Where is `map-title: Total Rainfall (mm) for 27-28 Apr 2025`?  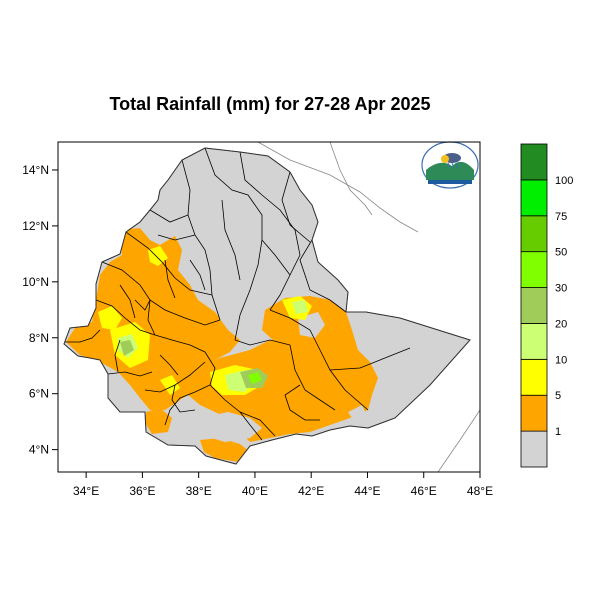
map-title: Total Rainfall (mm) for 27-28 Apr 2025 is located at coordinates (270, 104).